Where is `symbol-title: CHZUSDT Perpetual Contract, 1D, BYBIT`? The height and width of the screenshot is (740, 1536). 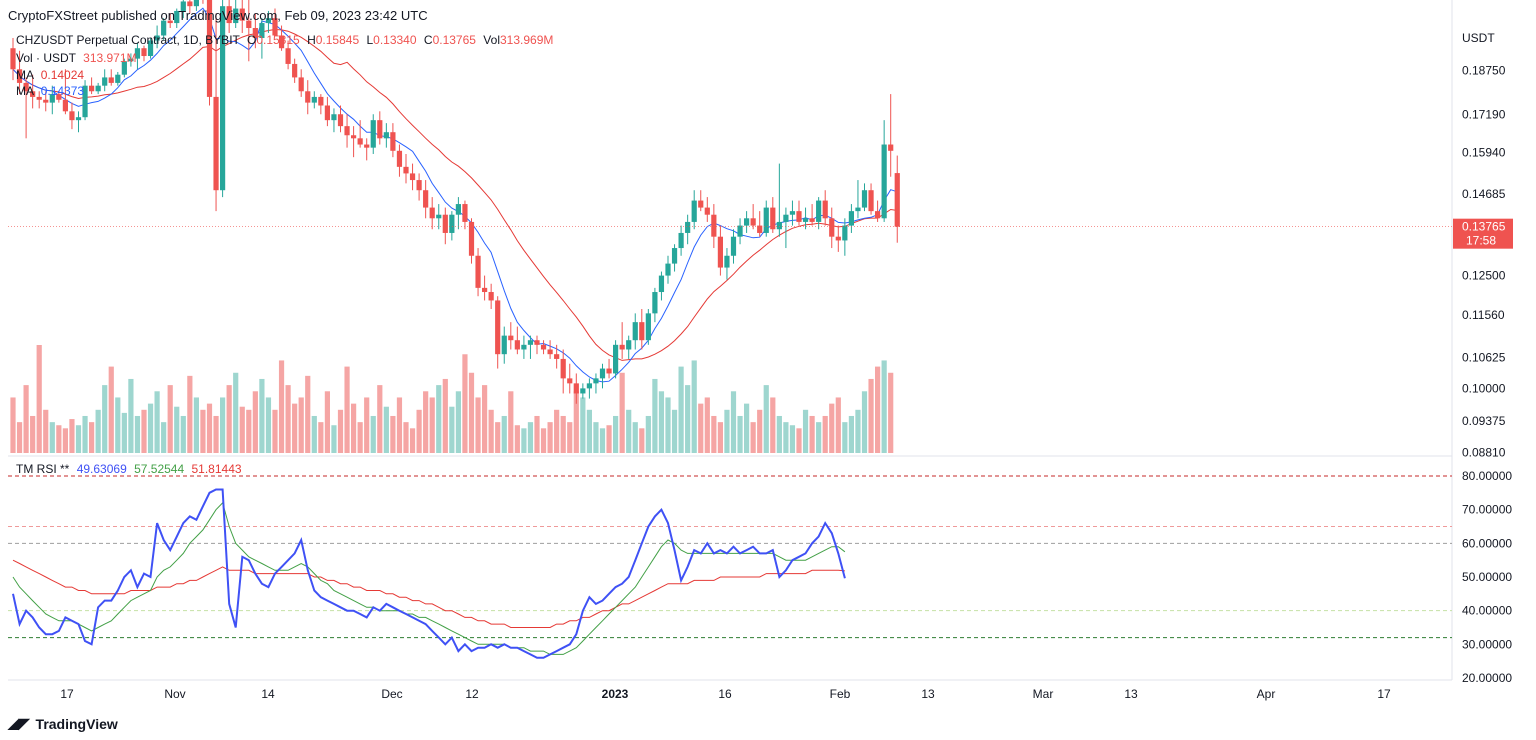
symbol-title: CHZUSDT Perpetual Contract, 1D, BYBIT is located at coordinates (128, 40).